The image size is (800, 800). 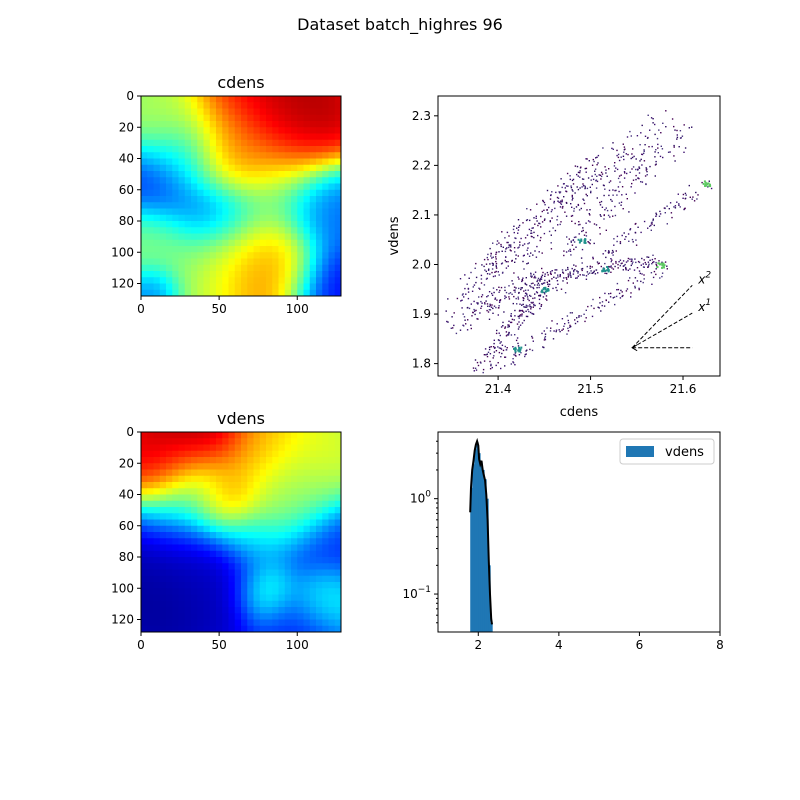 I want to click on cdens-heatmap-cells, so click(x=241, y=196).